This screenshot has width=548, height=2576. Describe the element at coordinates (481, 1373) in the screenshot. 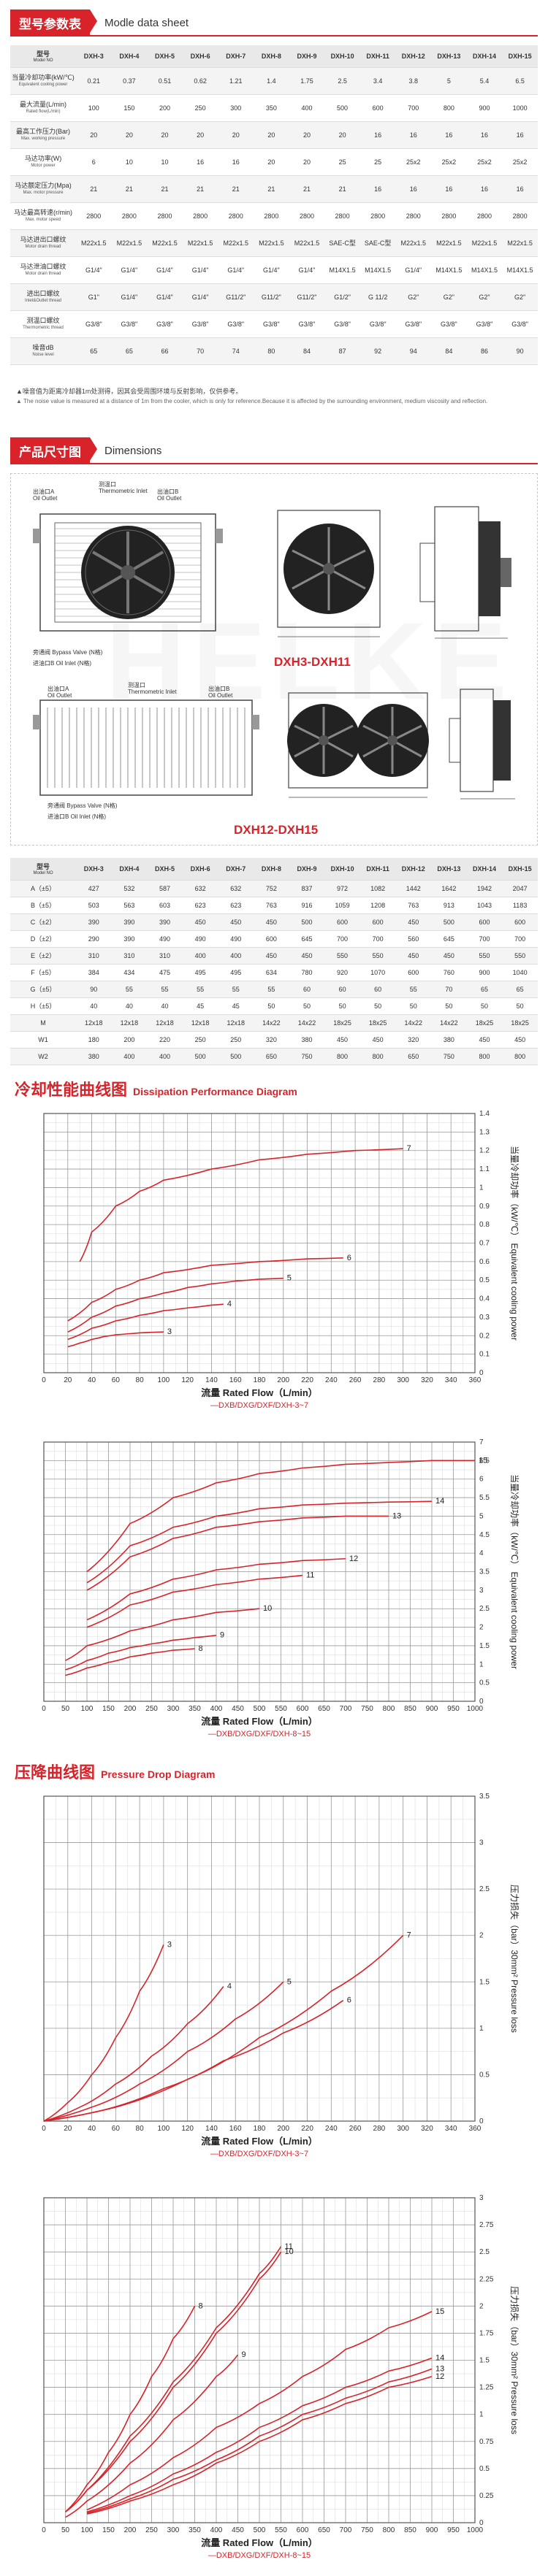

I see `y-tick-label: 0` at that location.